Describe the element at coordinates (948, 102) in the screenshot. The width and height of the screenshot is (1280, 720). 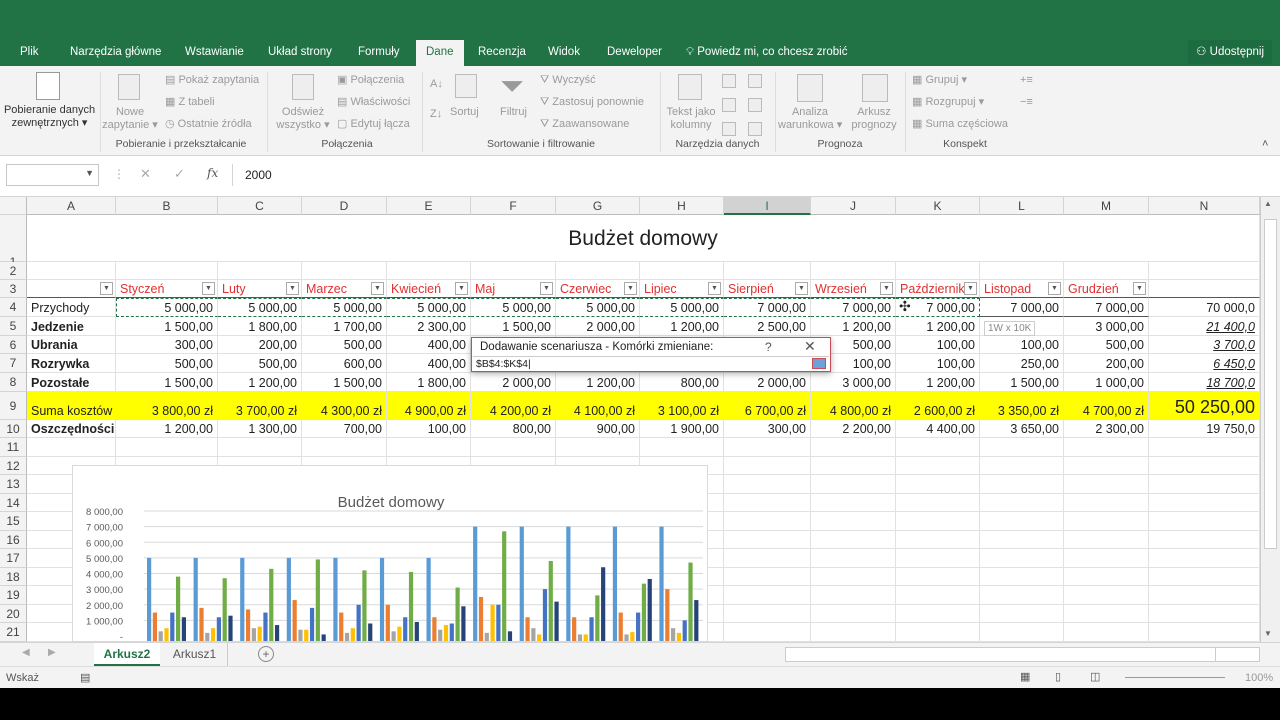
I see `ungroup-button: ▦ Rozgrupuj ▾` at that location.